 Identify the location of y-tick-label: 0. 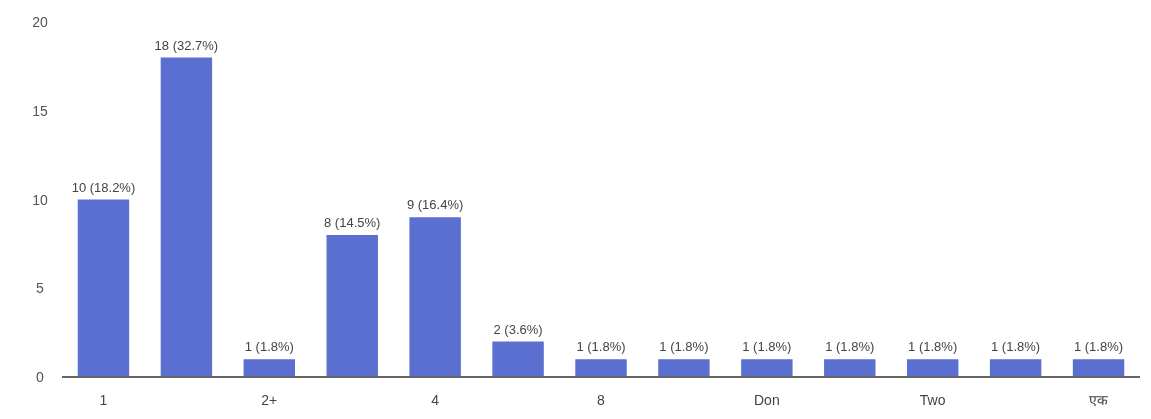
(40, 377).